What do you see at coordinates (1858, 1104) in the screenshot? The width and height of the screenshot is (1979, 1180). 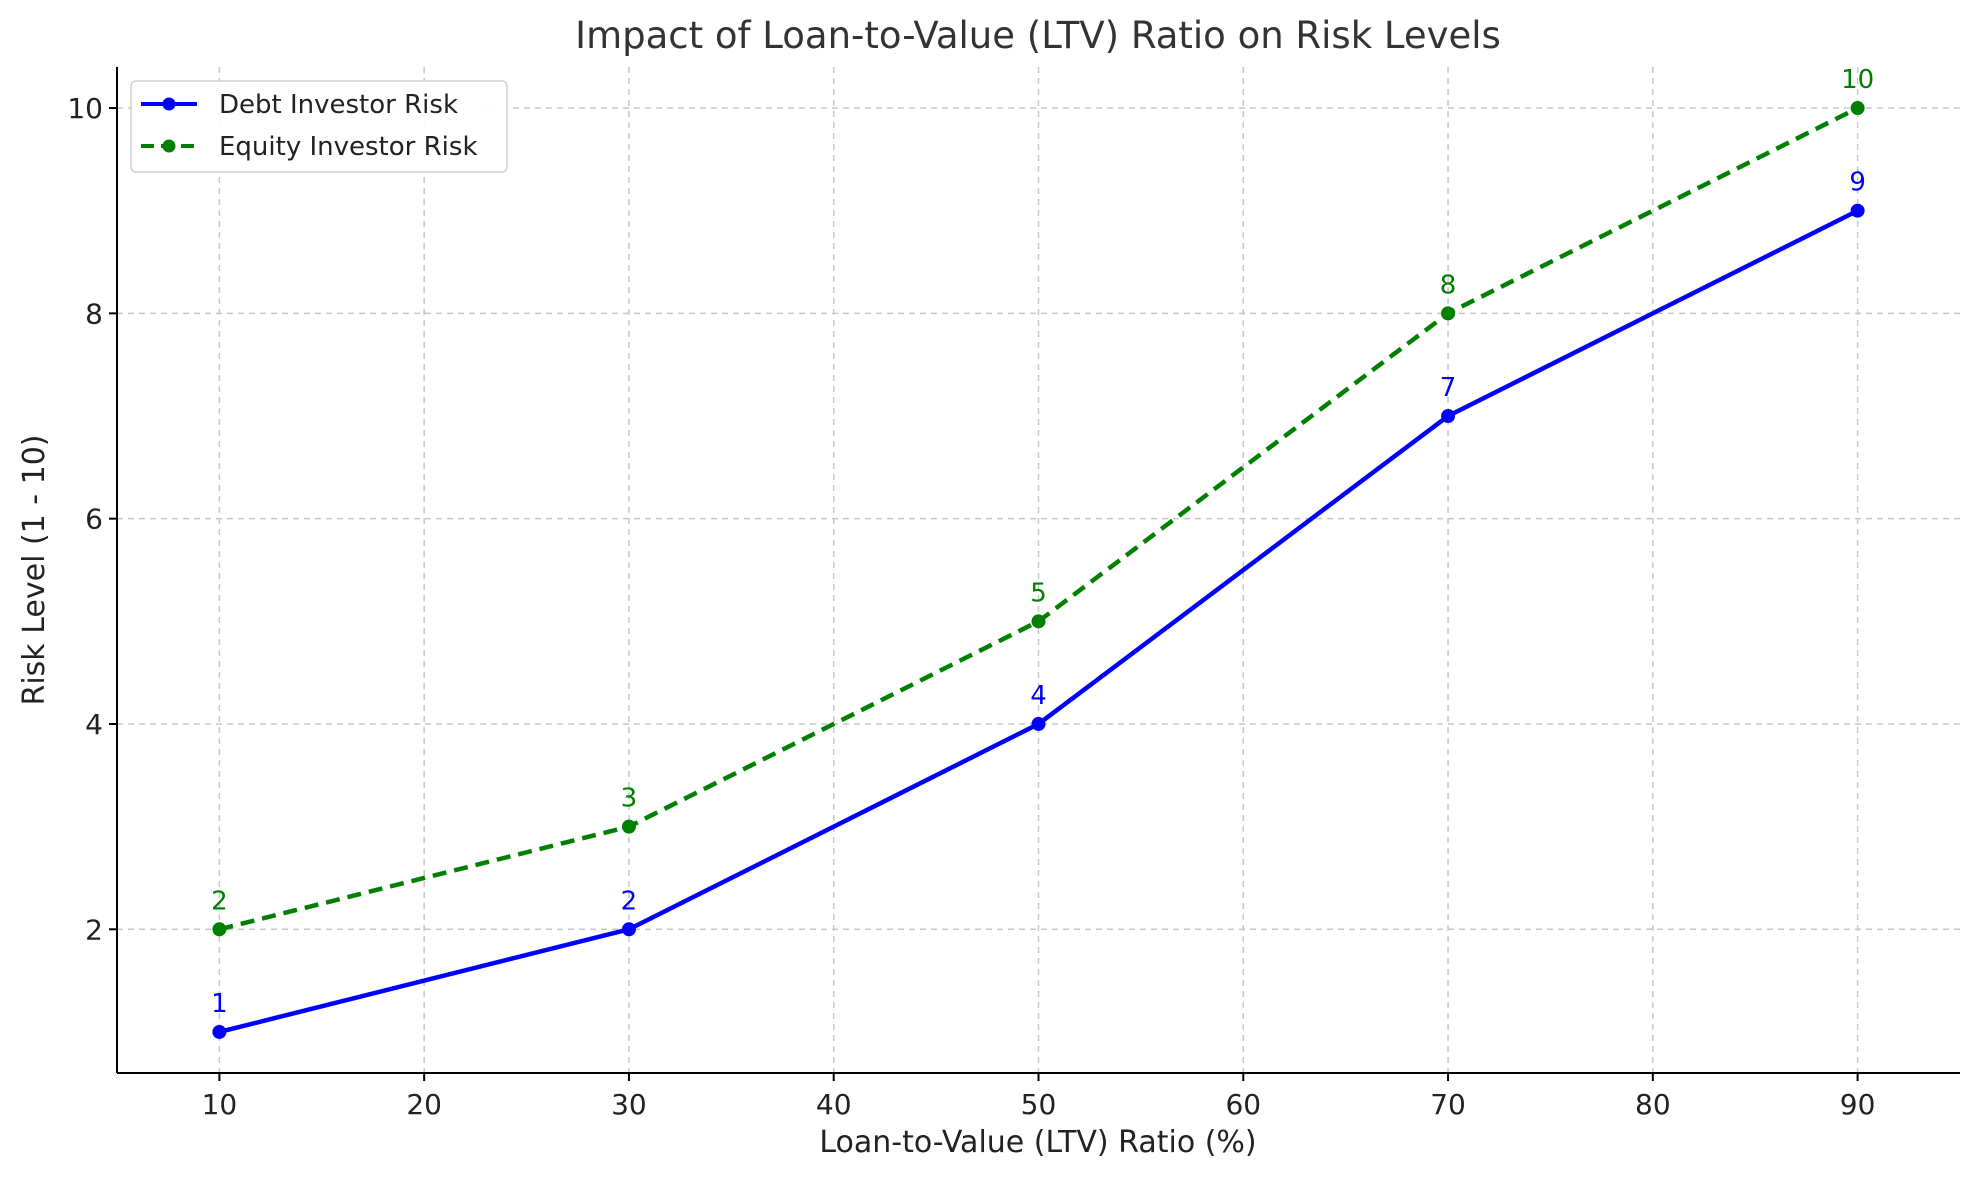 I see `x-tick-label: 90` at bounding box center [1858, 1104].